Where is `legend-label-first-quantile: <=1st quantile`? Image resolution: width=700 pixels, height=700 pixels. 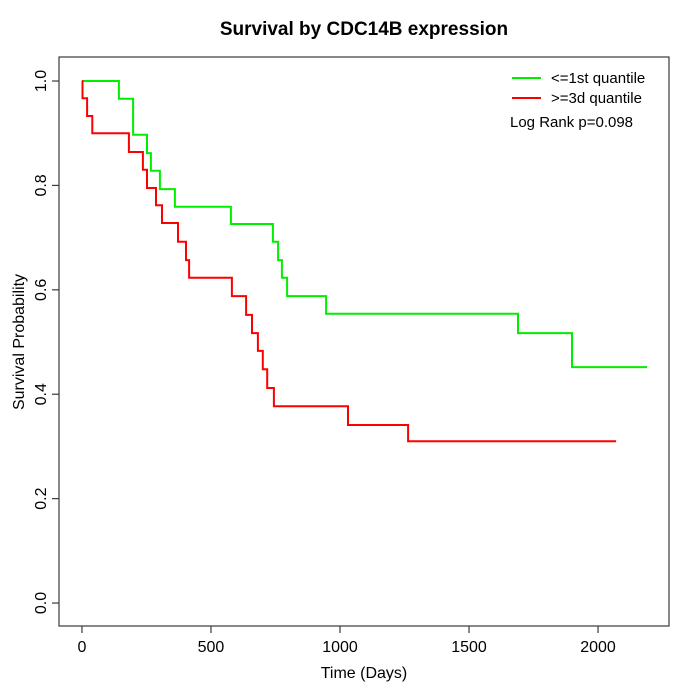 legend-label-first-quantile: <=1st quantile is located at coordinates (598, 78).